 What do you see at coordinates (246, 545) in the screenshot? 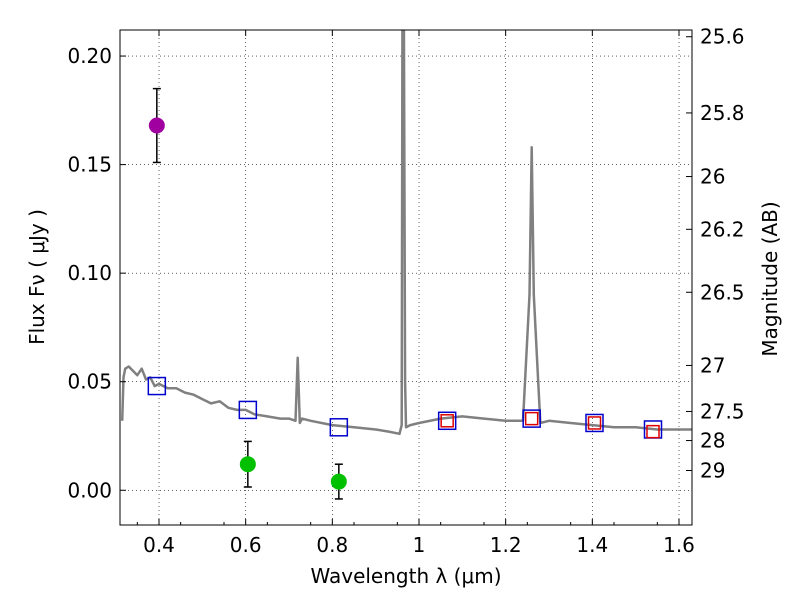
I see `x-tick-label: 0.6` at bounding box center [246, 545].